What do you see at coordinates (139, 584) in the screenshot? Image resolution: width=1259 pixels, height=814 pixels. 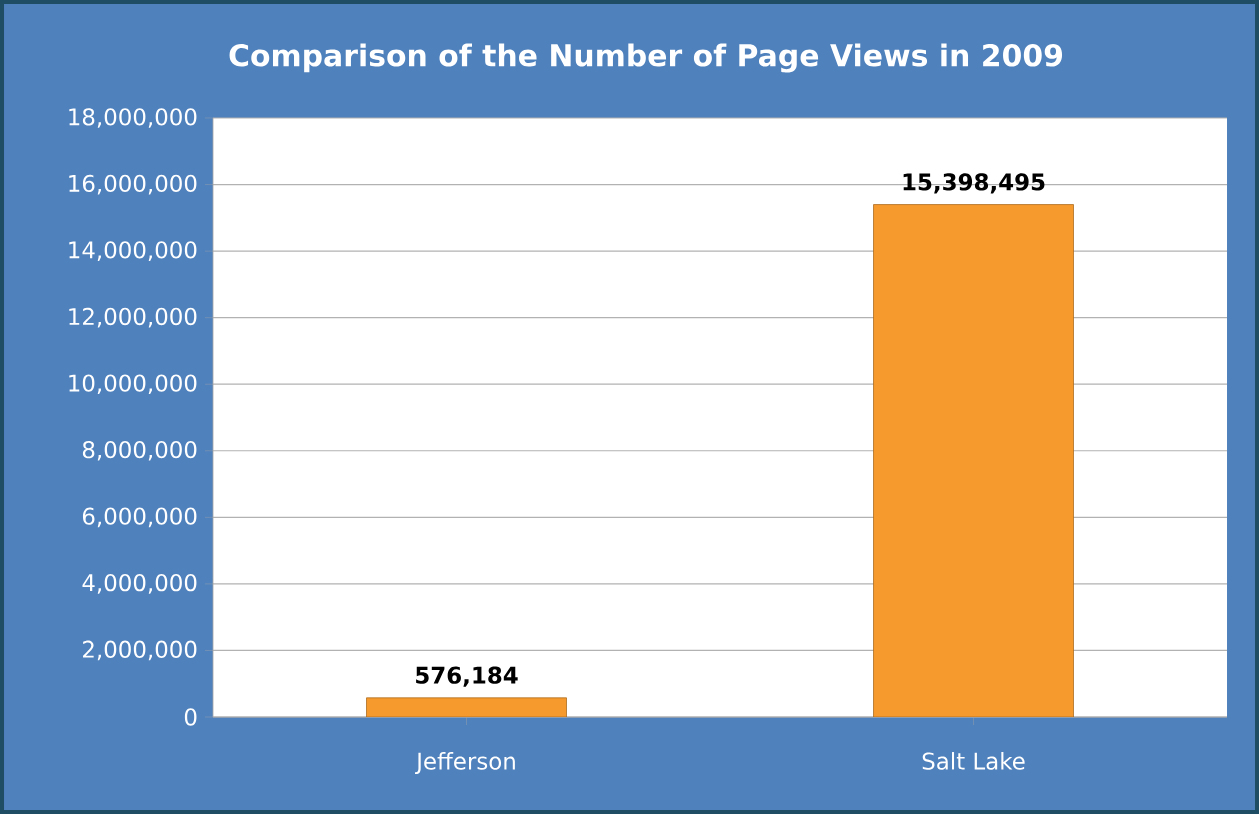 I see `y-tick-label: 4,000,000` at bounding box center [139, 584].